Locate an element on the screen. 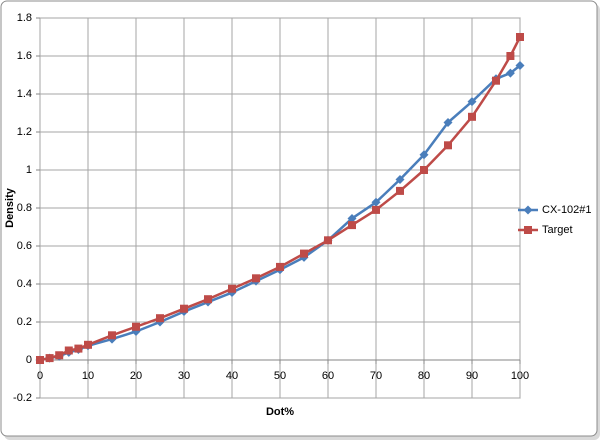 Image resolution: width=602 pixels, height=447 pixels. legend-label: CX-102#1 is located at coordinates (567, 210).